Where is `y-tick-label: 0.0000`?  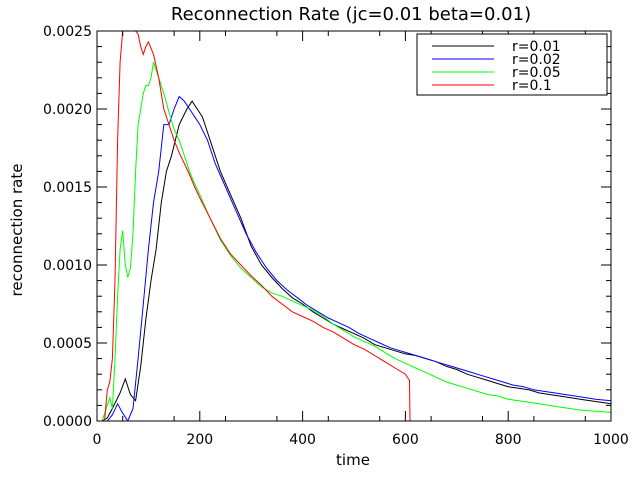 y-tick-label: 0.0000 is located at coordinates (67, 422).